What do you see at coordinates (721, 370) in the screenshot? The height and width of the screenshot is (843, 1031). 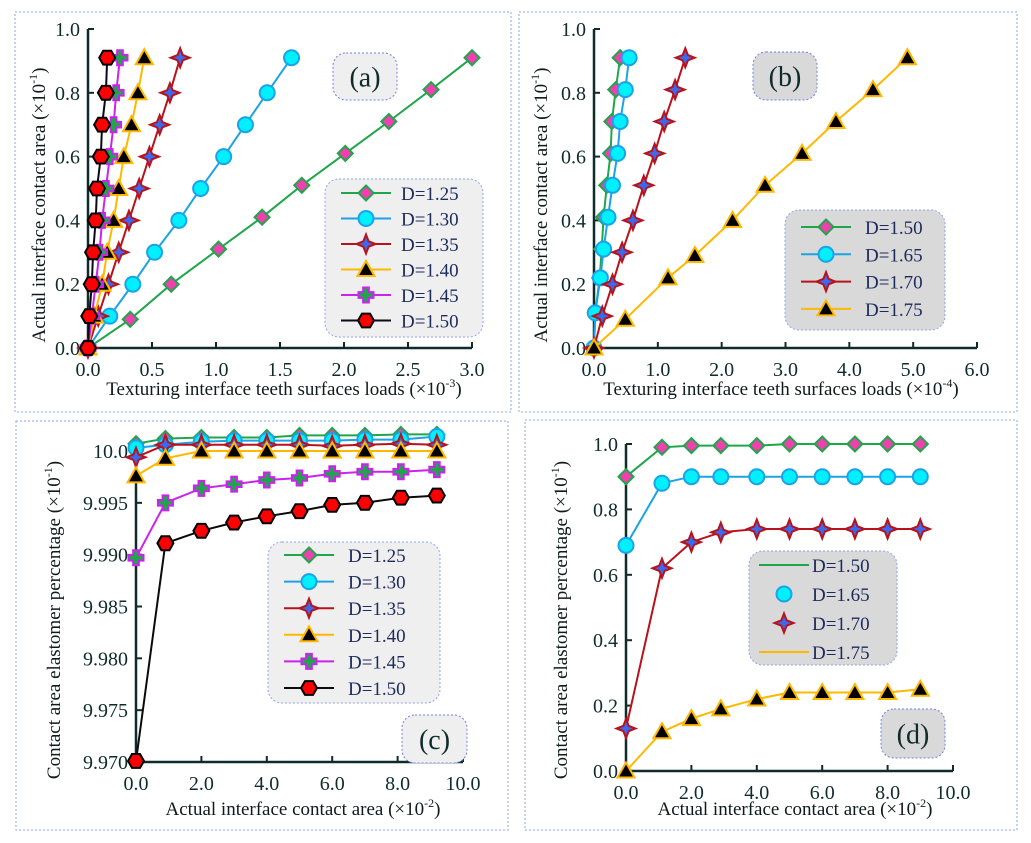 I see `x-tick-label: 2.0` at bounding box center [721, 370].